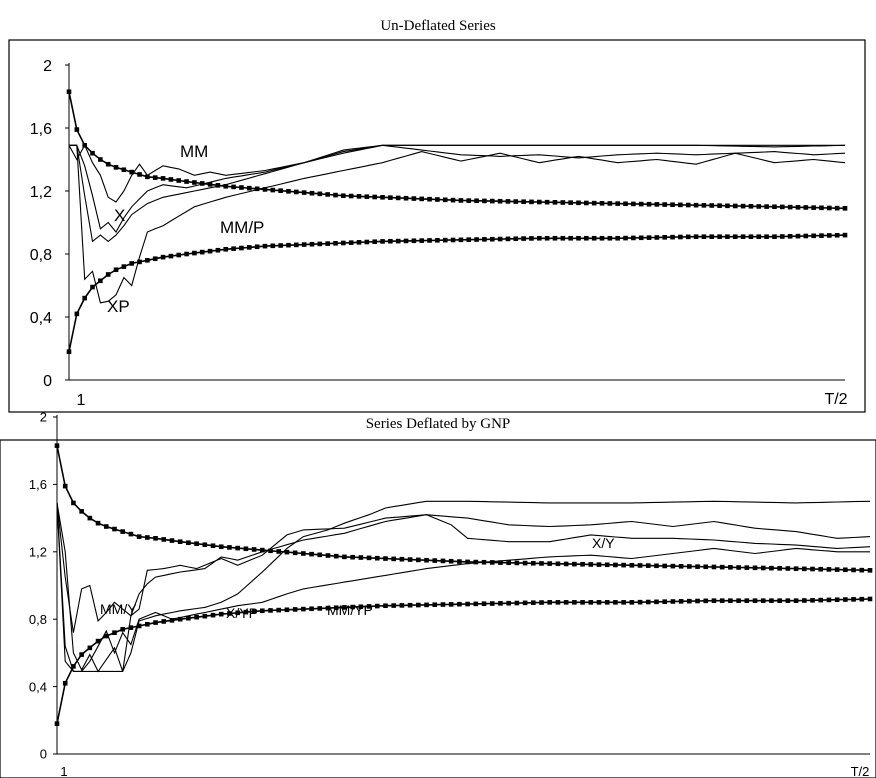 This screenshot has height=778, width=876. I want to click on y-tick-label: 1,6, so click(41, 129).